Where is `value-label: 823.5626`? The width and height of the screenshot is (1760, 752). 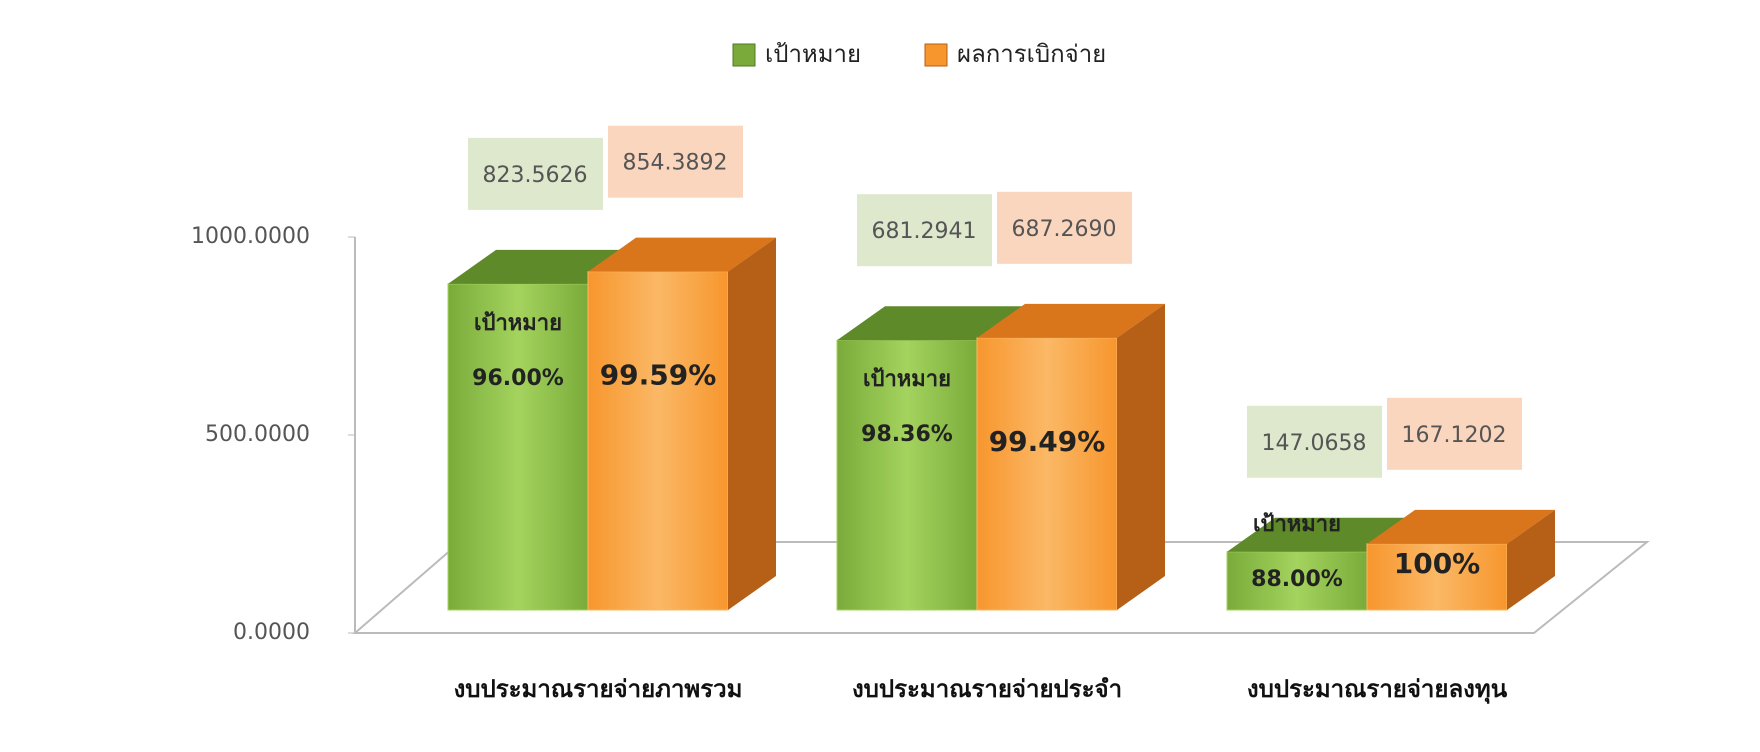 value-label: 823.5626 is located at coordinates (535, 175).